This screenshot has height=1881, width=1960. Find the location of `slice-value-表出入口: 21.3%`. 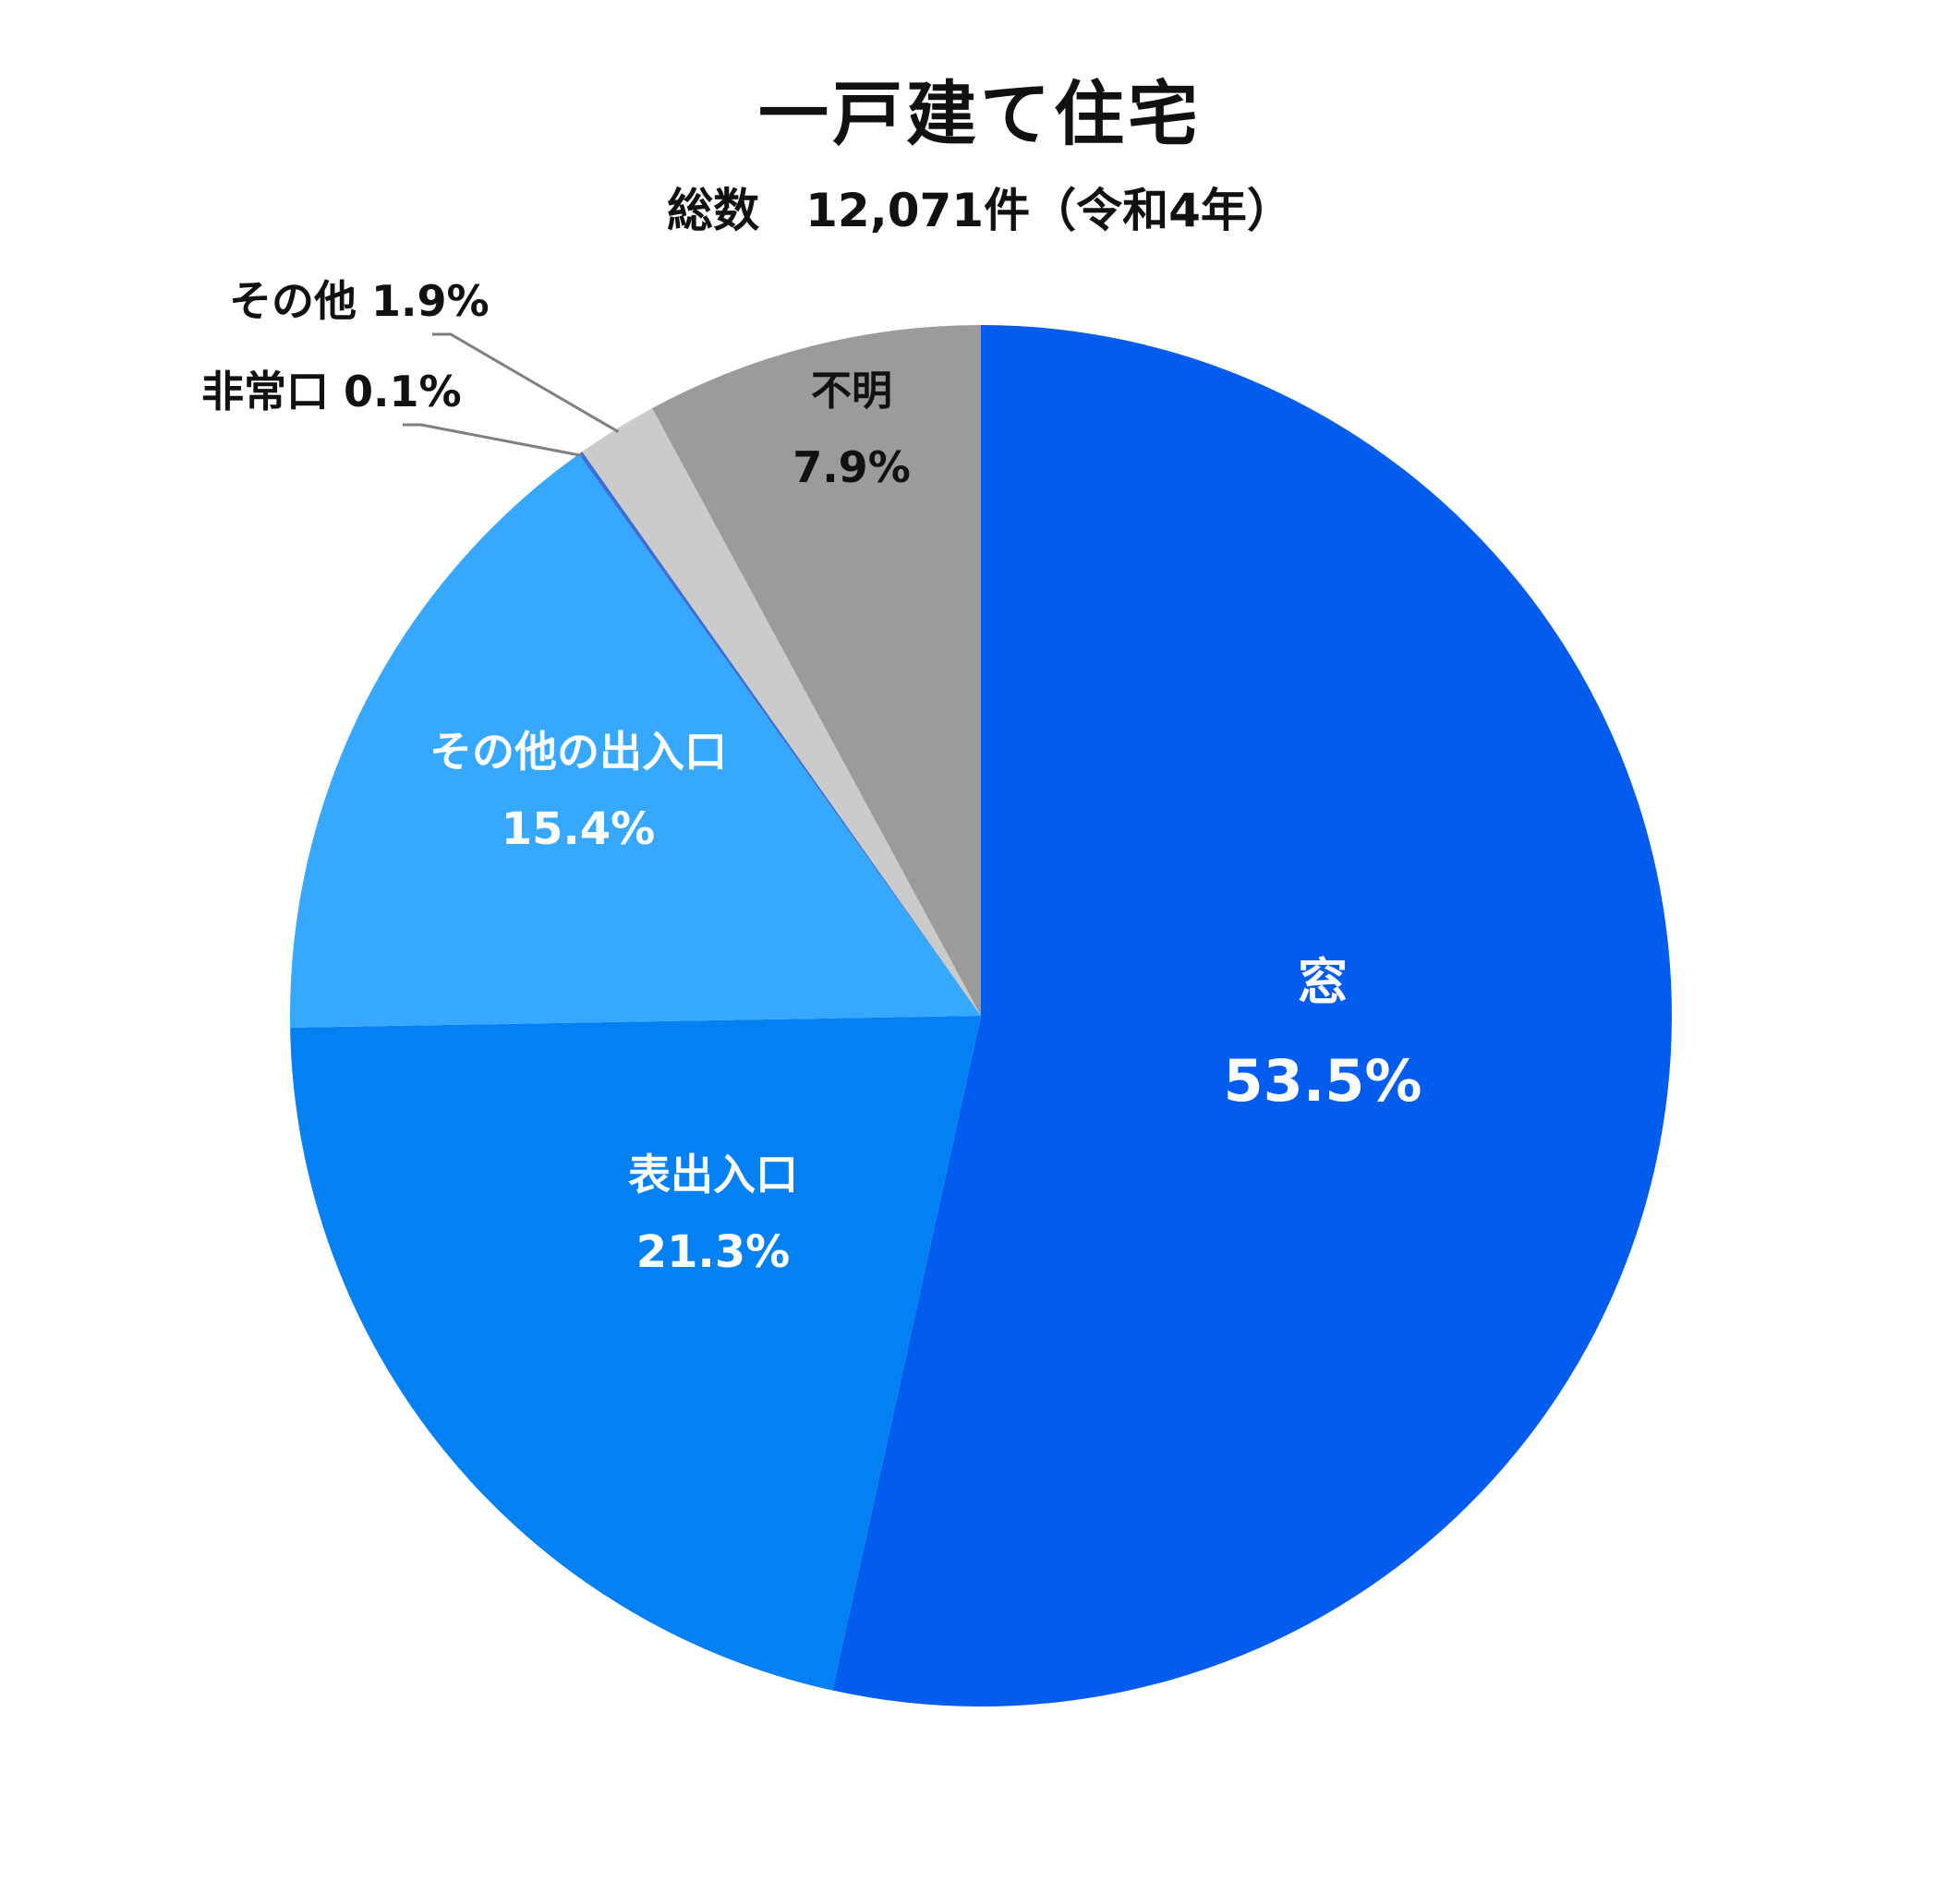

slice-value-表出入口: 21.3% is located at coordinates (713, 1252).